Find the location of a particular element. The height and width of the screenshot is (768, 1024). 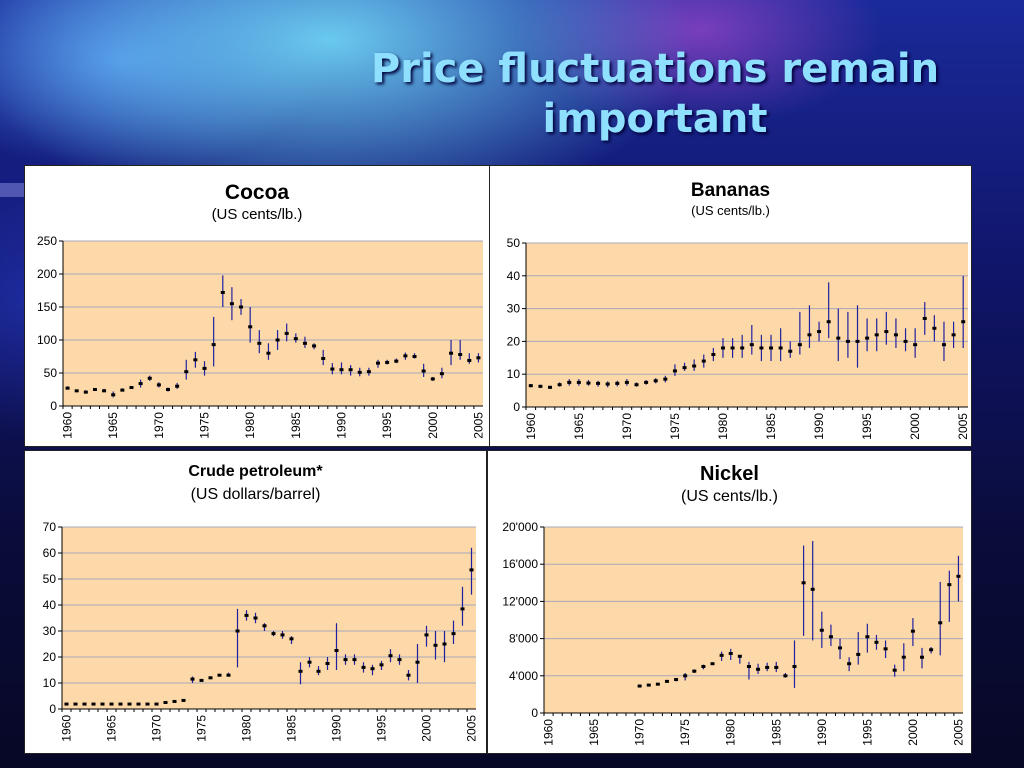

slide-title-line1: Price fluctuations remain is located at coordinates (655, 69).